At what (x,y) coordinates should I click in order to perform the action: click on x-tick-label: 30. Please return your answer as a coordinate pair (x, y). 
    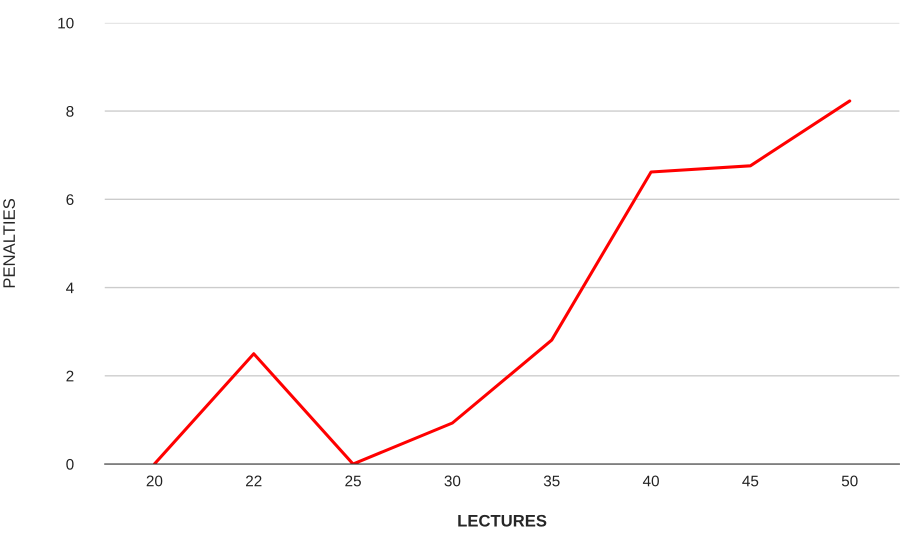
    Looking at the image, I should click on (452, 481).